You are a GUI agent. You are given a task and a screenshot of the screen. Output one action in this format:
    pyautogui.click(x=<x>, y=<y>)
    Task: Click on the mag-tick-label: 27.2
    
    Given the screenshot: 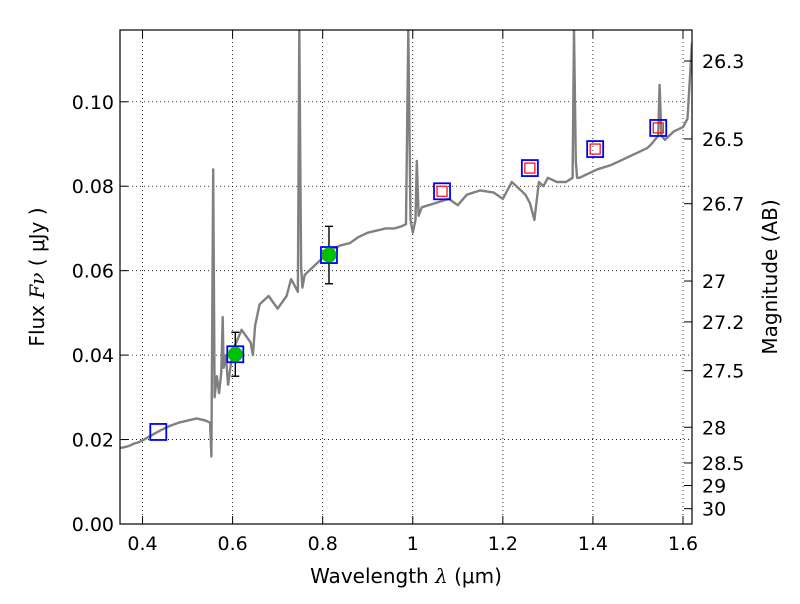 What is the action you would take?
    pyautogui.click(x=723, y=323)
    